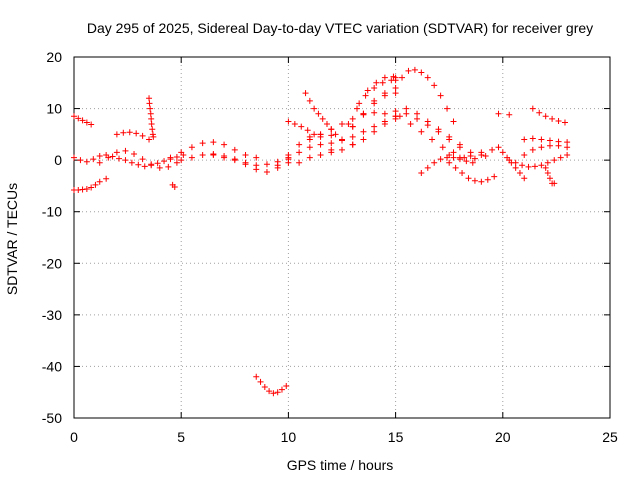 Image resolution: width=640 pixels, height=480 pixels. Describe the element at coordinates (52, 212) in the screenshot. I see `y-tick-label: -10` at that location.